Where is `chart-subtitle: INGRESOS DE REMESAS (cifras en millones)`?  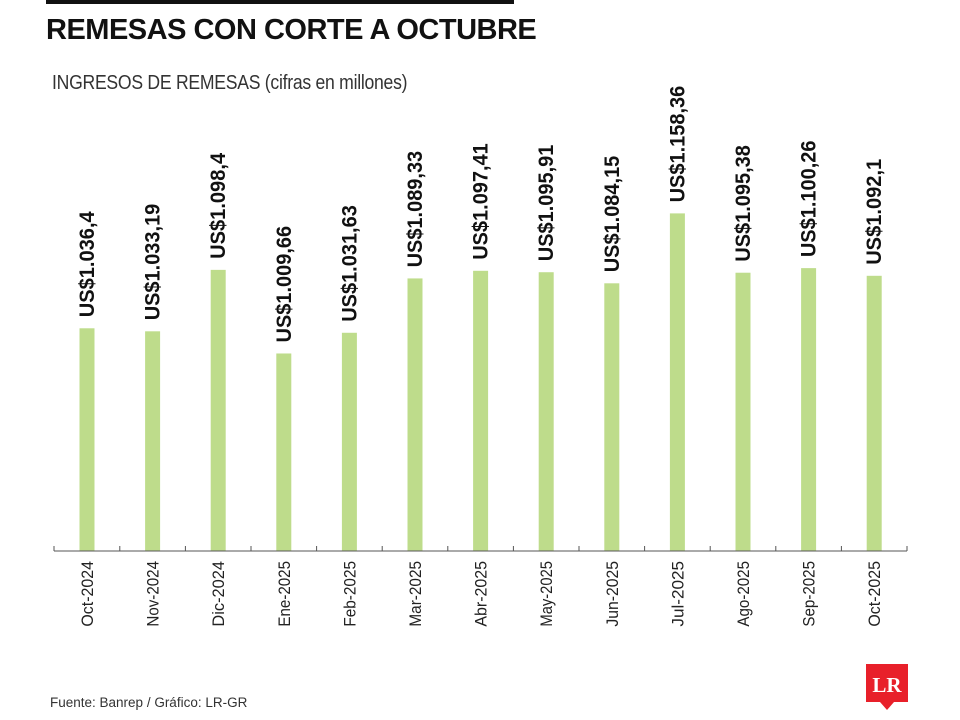 chart-subtitle: INGRESOS DE REMESAS (cifras en millones) is located at coordinates (230, 83).